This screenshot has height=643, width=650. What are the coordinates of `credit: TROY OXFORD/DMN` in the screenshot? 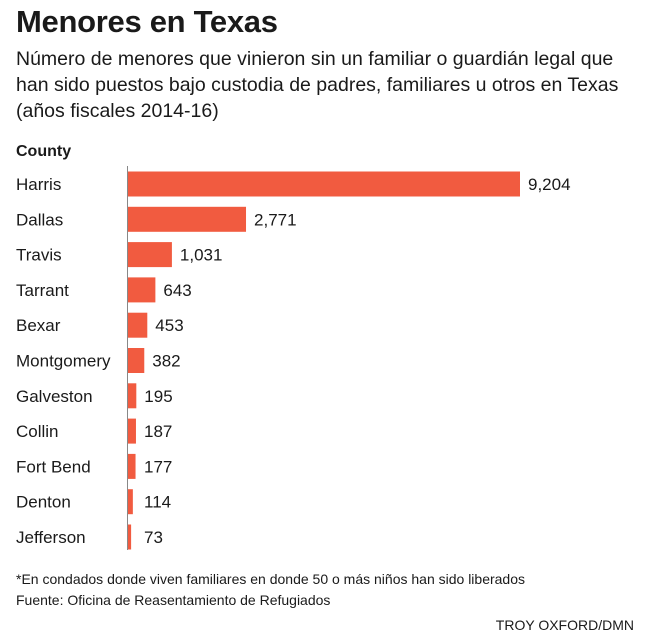 It's located at (564, 625).